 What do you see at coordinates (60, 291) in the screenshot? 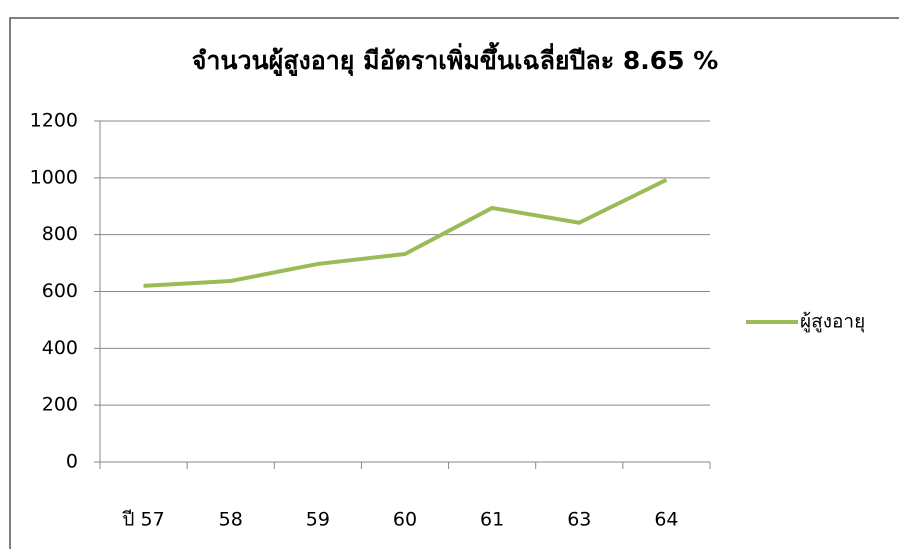
I see `y-tick-label: 600` at bounding box center [60, 291].